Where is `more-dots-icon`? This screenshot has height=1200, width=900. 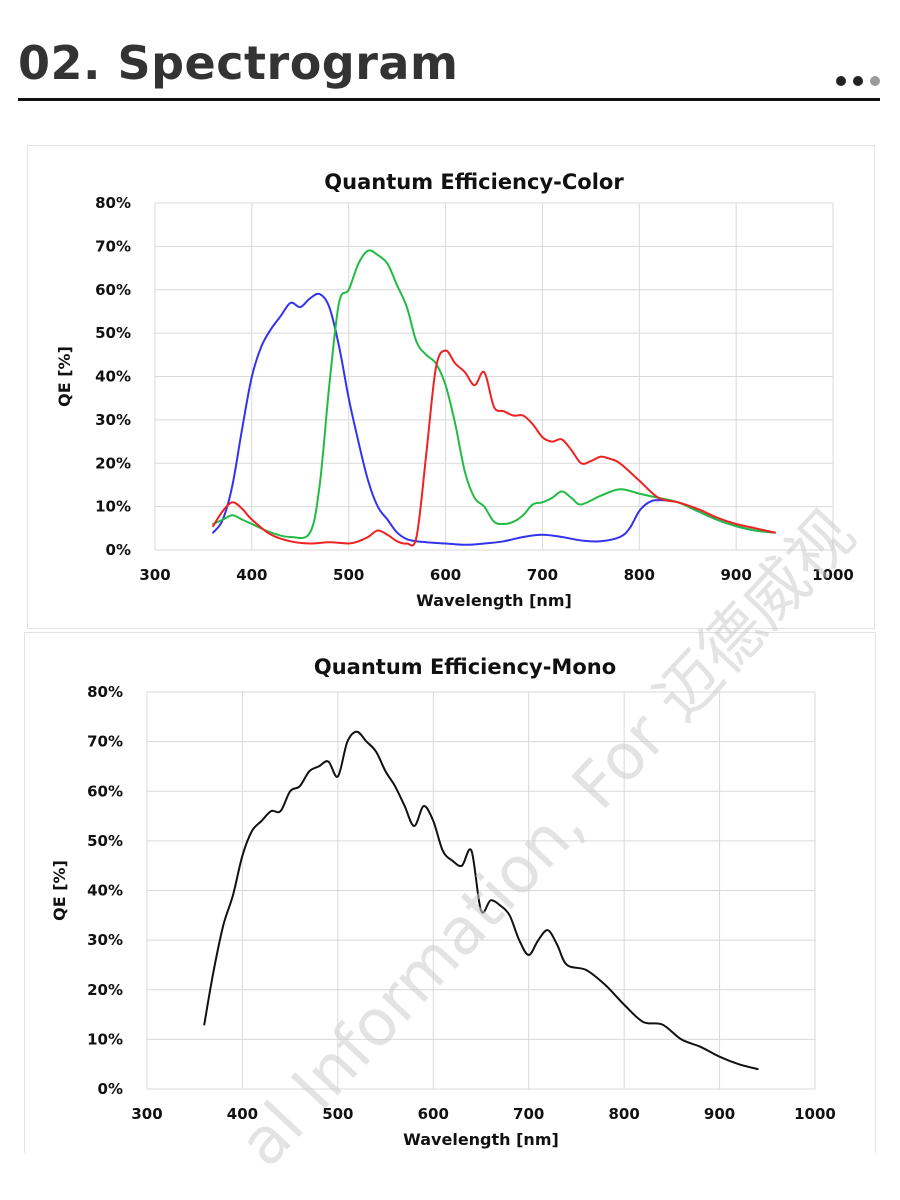 more-dots-icon is located at coordinates (858, 81).